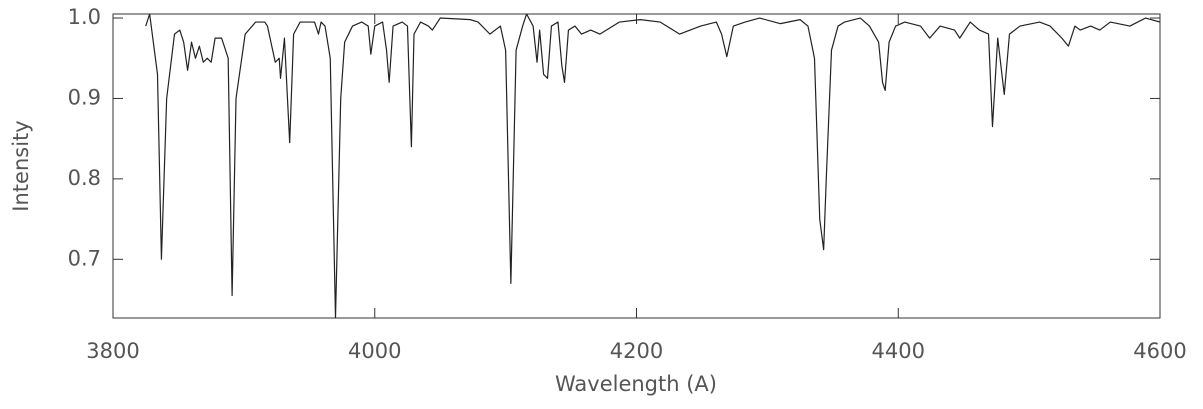 This screenshot has height=409, width=1203. Describe the element at coordinates (636, 351) in the screenshot. I see `x-tick-label: 4200` at that location.